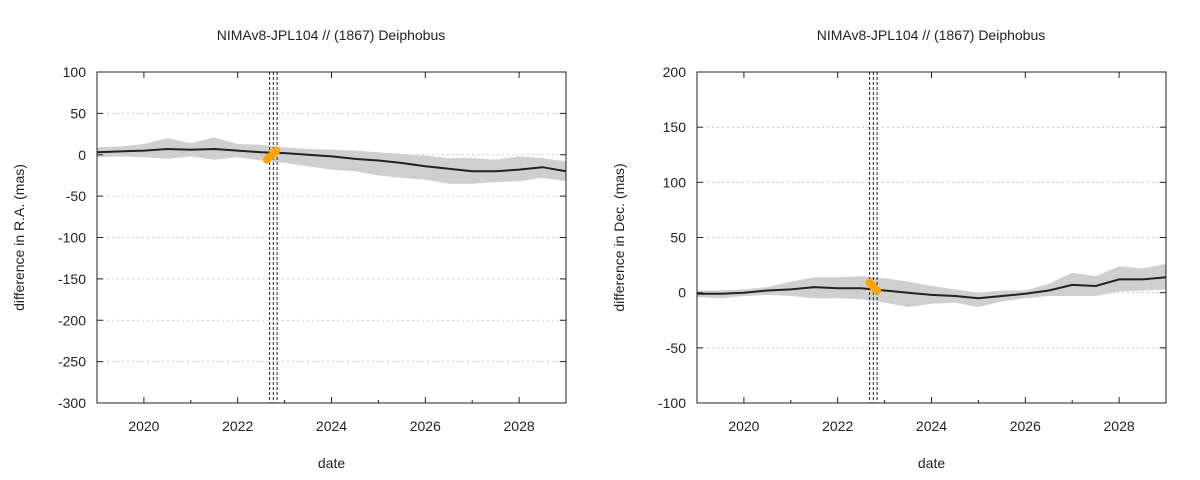  Describe the element at coordinates (675, 72) in the screenshot. I see `y-tick-label: 200` at that location.